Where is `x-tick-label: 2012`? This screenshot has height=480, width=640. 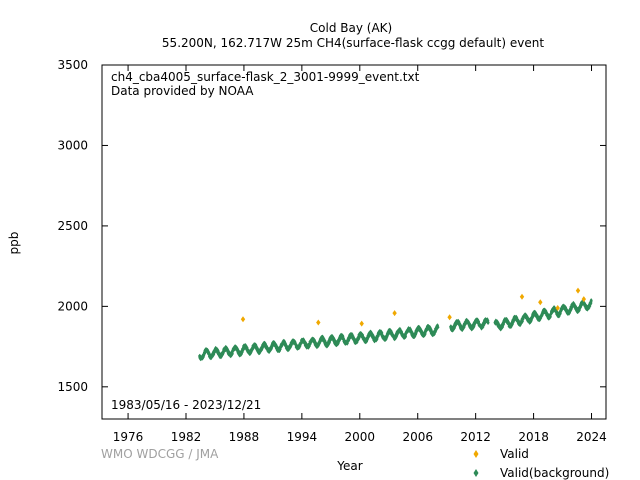
x-tick-label: 2012 is located at coordinates (475, 437).